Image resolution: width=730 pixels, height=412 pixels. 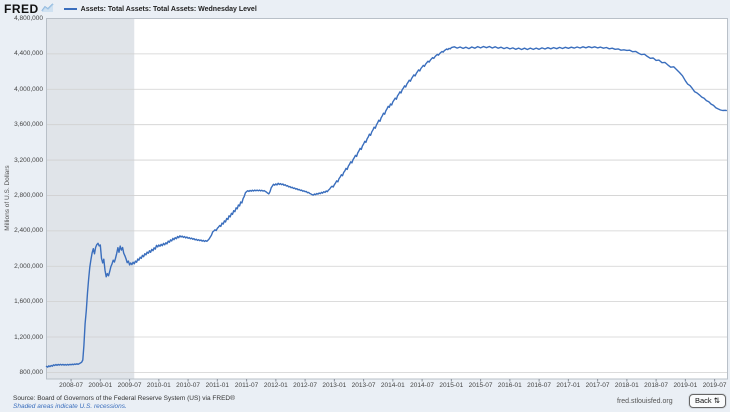 I want to click on x-tick-label: 2014-01, so click(x=392, y=385).